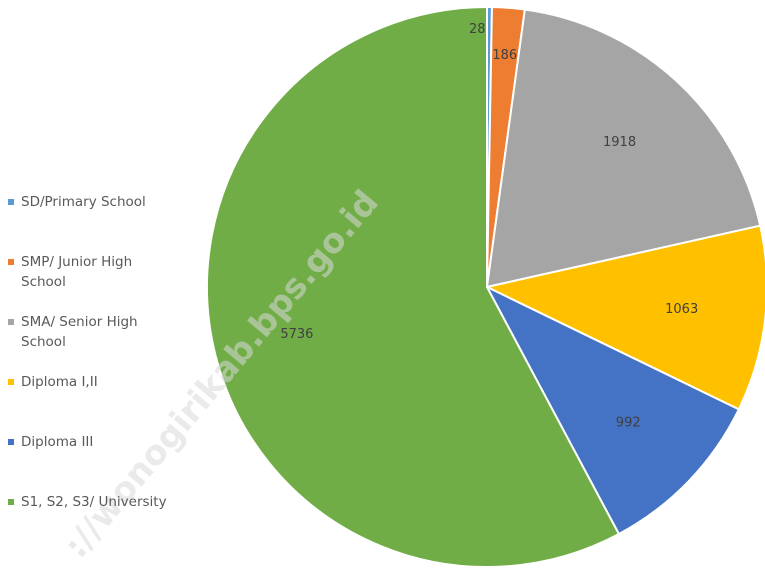  I want to click on legend-entry: Diploma I,II, so click(89, 382).